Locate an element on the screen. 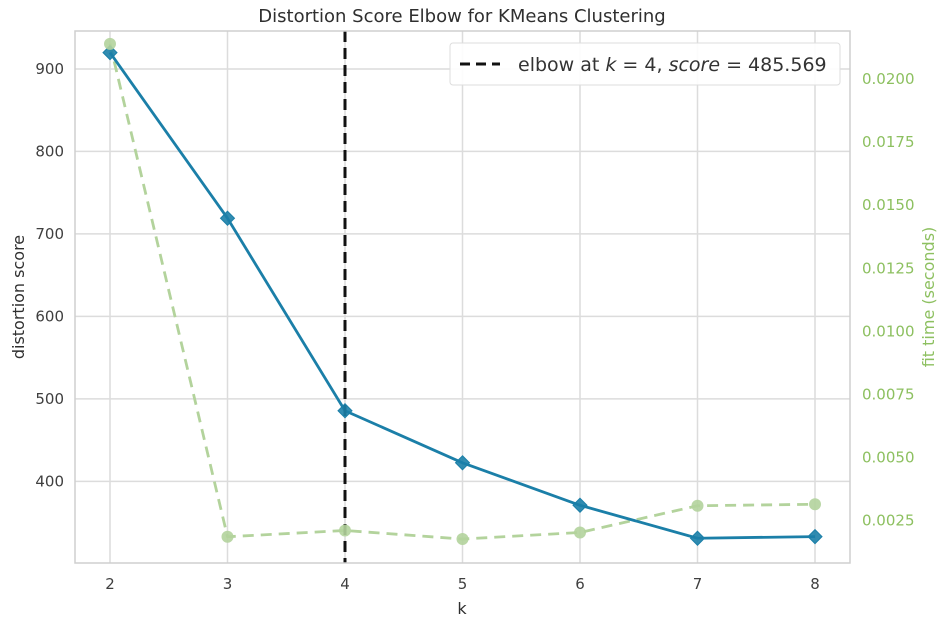 The image size is (950, 626). legend: elbow at k = 4, score = 485.569 is located at coordinates (645, 64).